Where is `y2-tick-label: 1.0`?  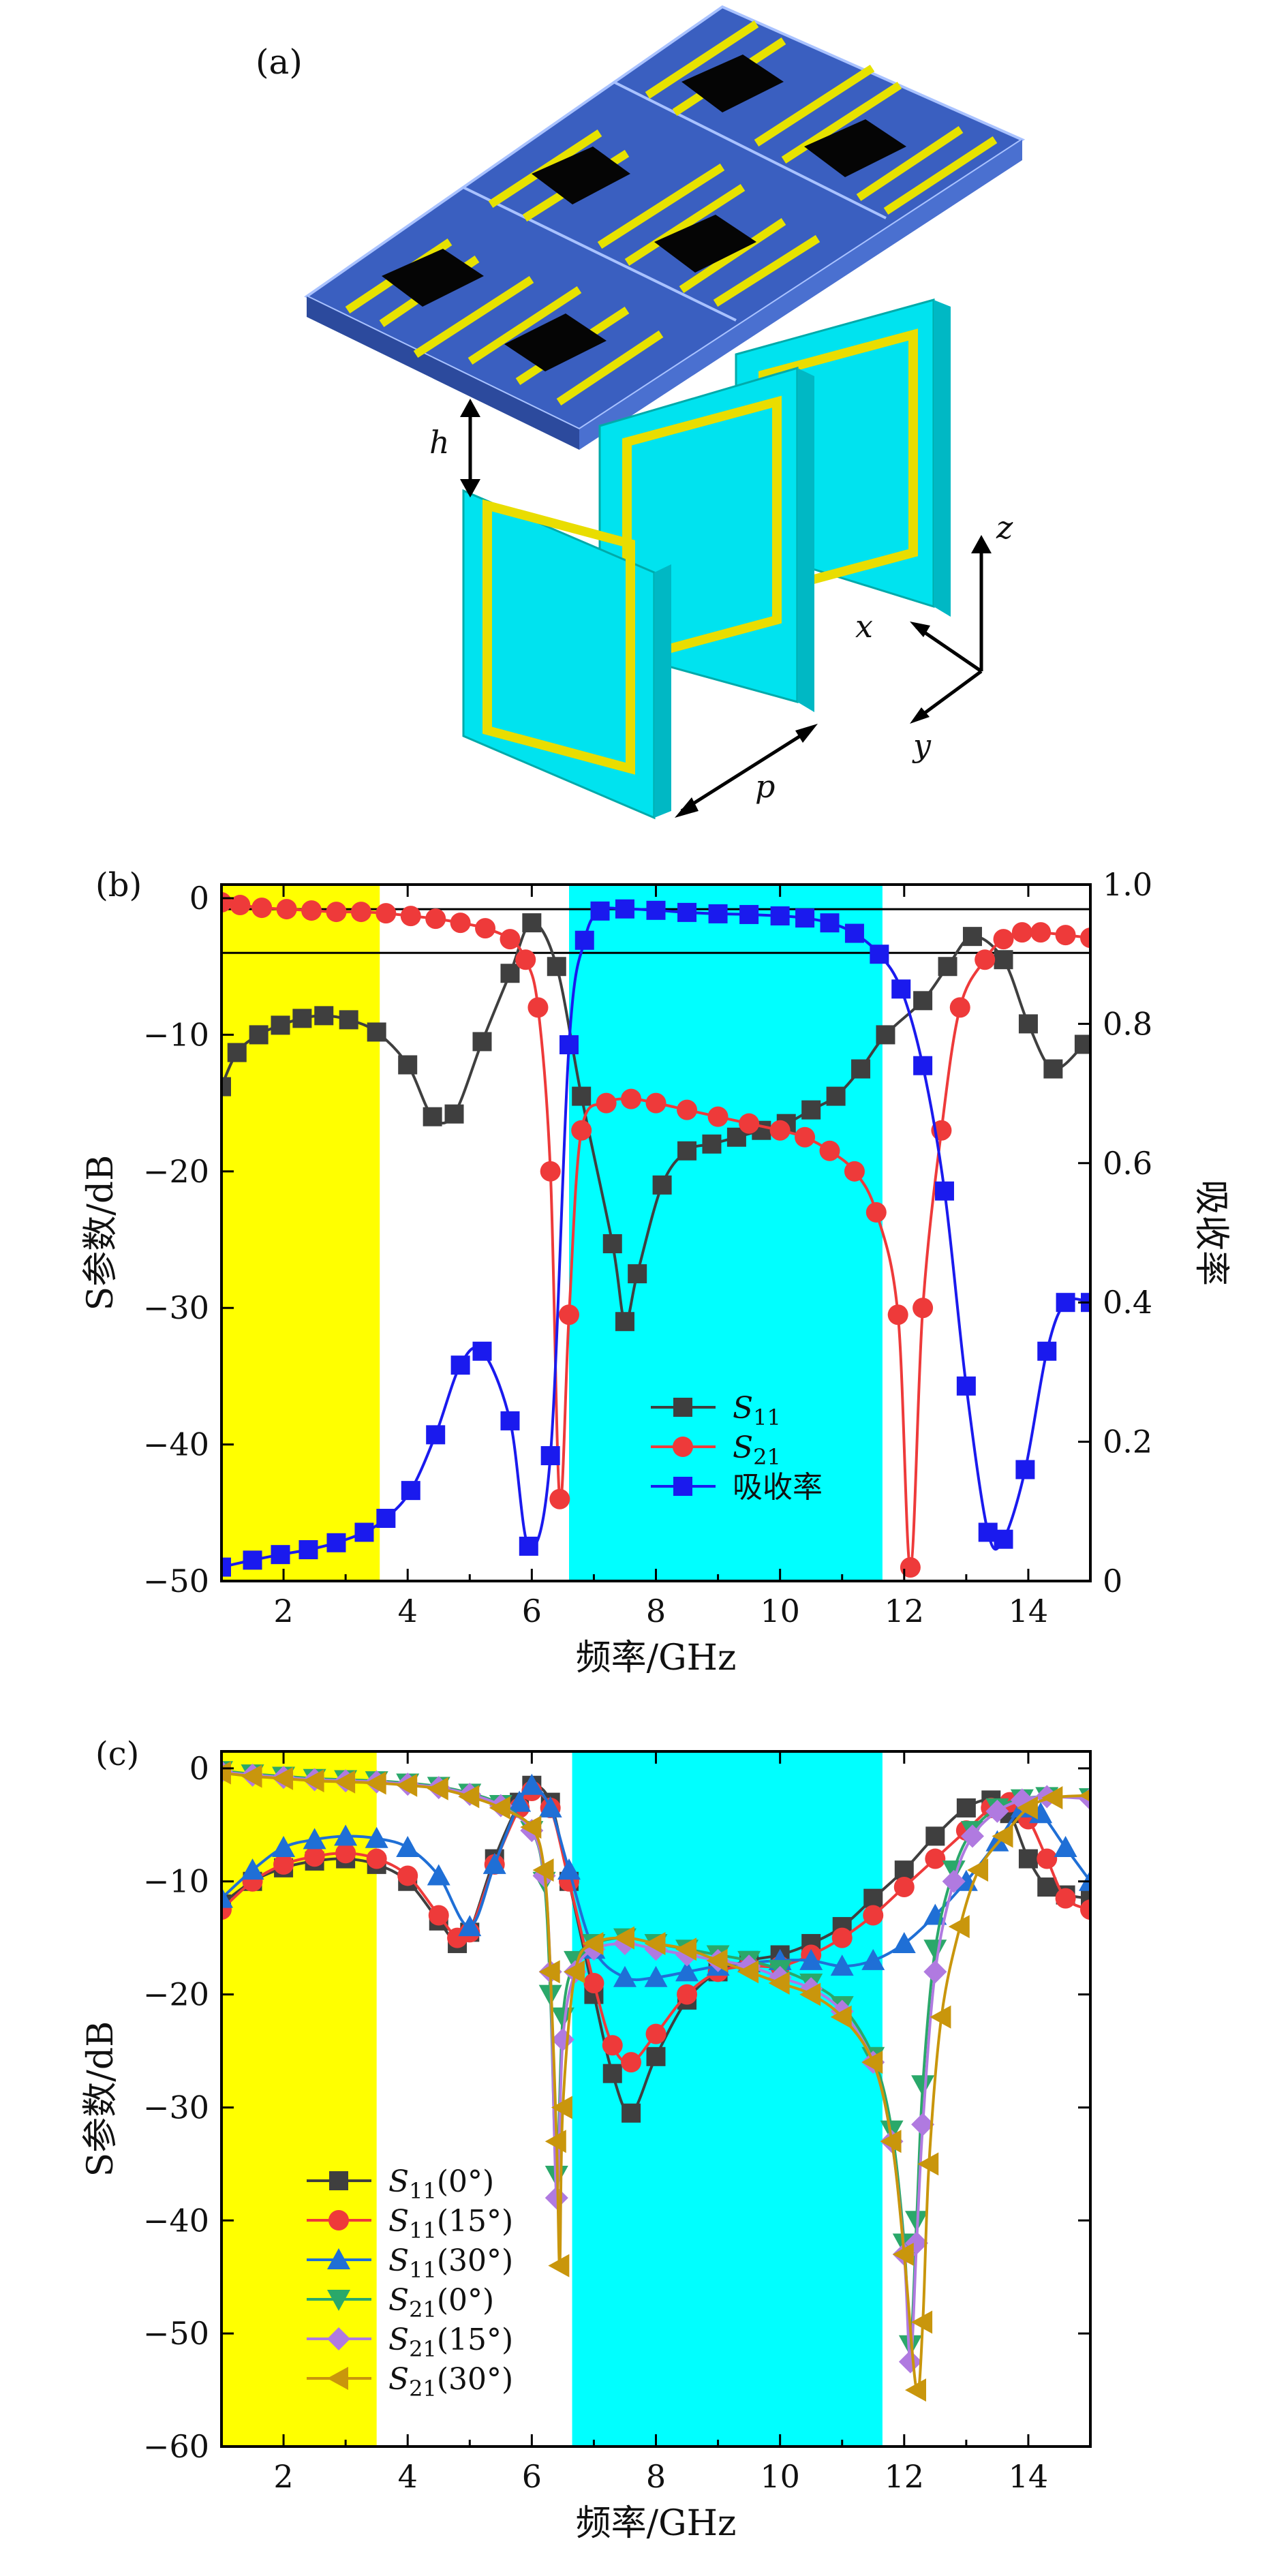 y2-tick-label: 1.0 is located at coordinates (1127, 884).